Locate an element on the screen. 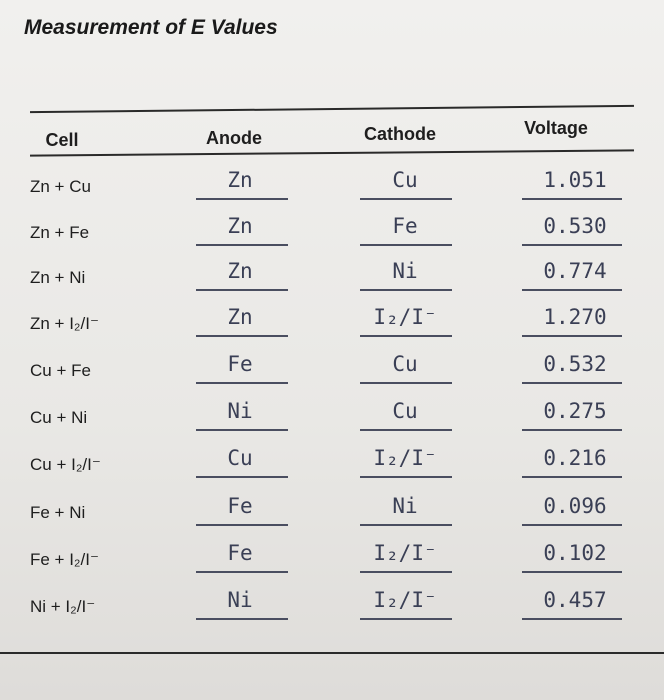 Image resolution: width=664 pixels, height=700 pixels. cell-name: Fe + I₂/I⁻ is located at coordinates (64, 559).